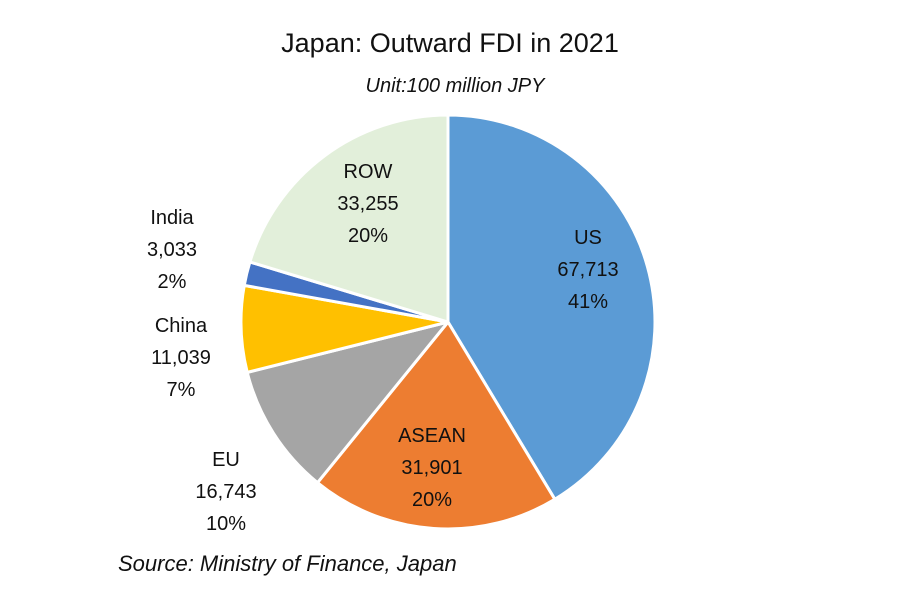  What do you see at coordinates (456, 86) in the screenshot?
I see `chart-subtitle: Unit:100 million JPY` at bounding box center [456, 86].